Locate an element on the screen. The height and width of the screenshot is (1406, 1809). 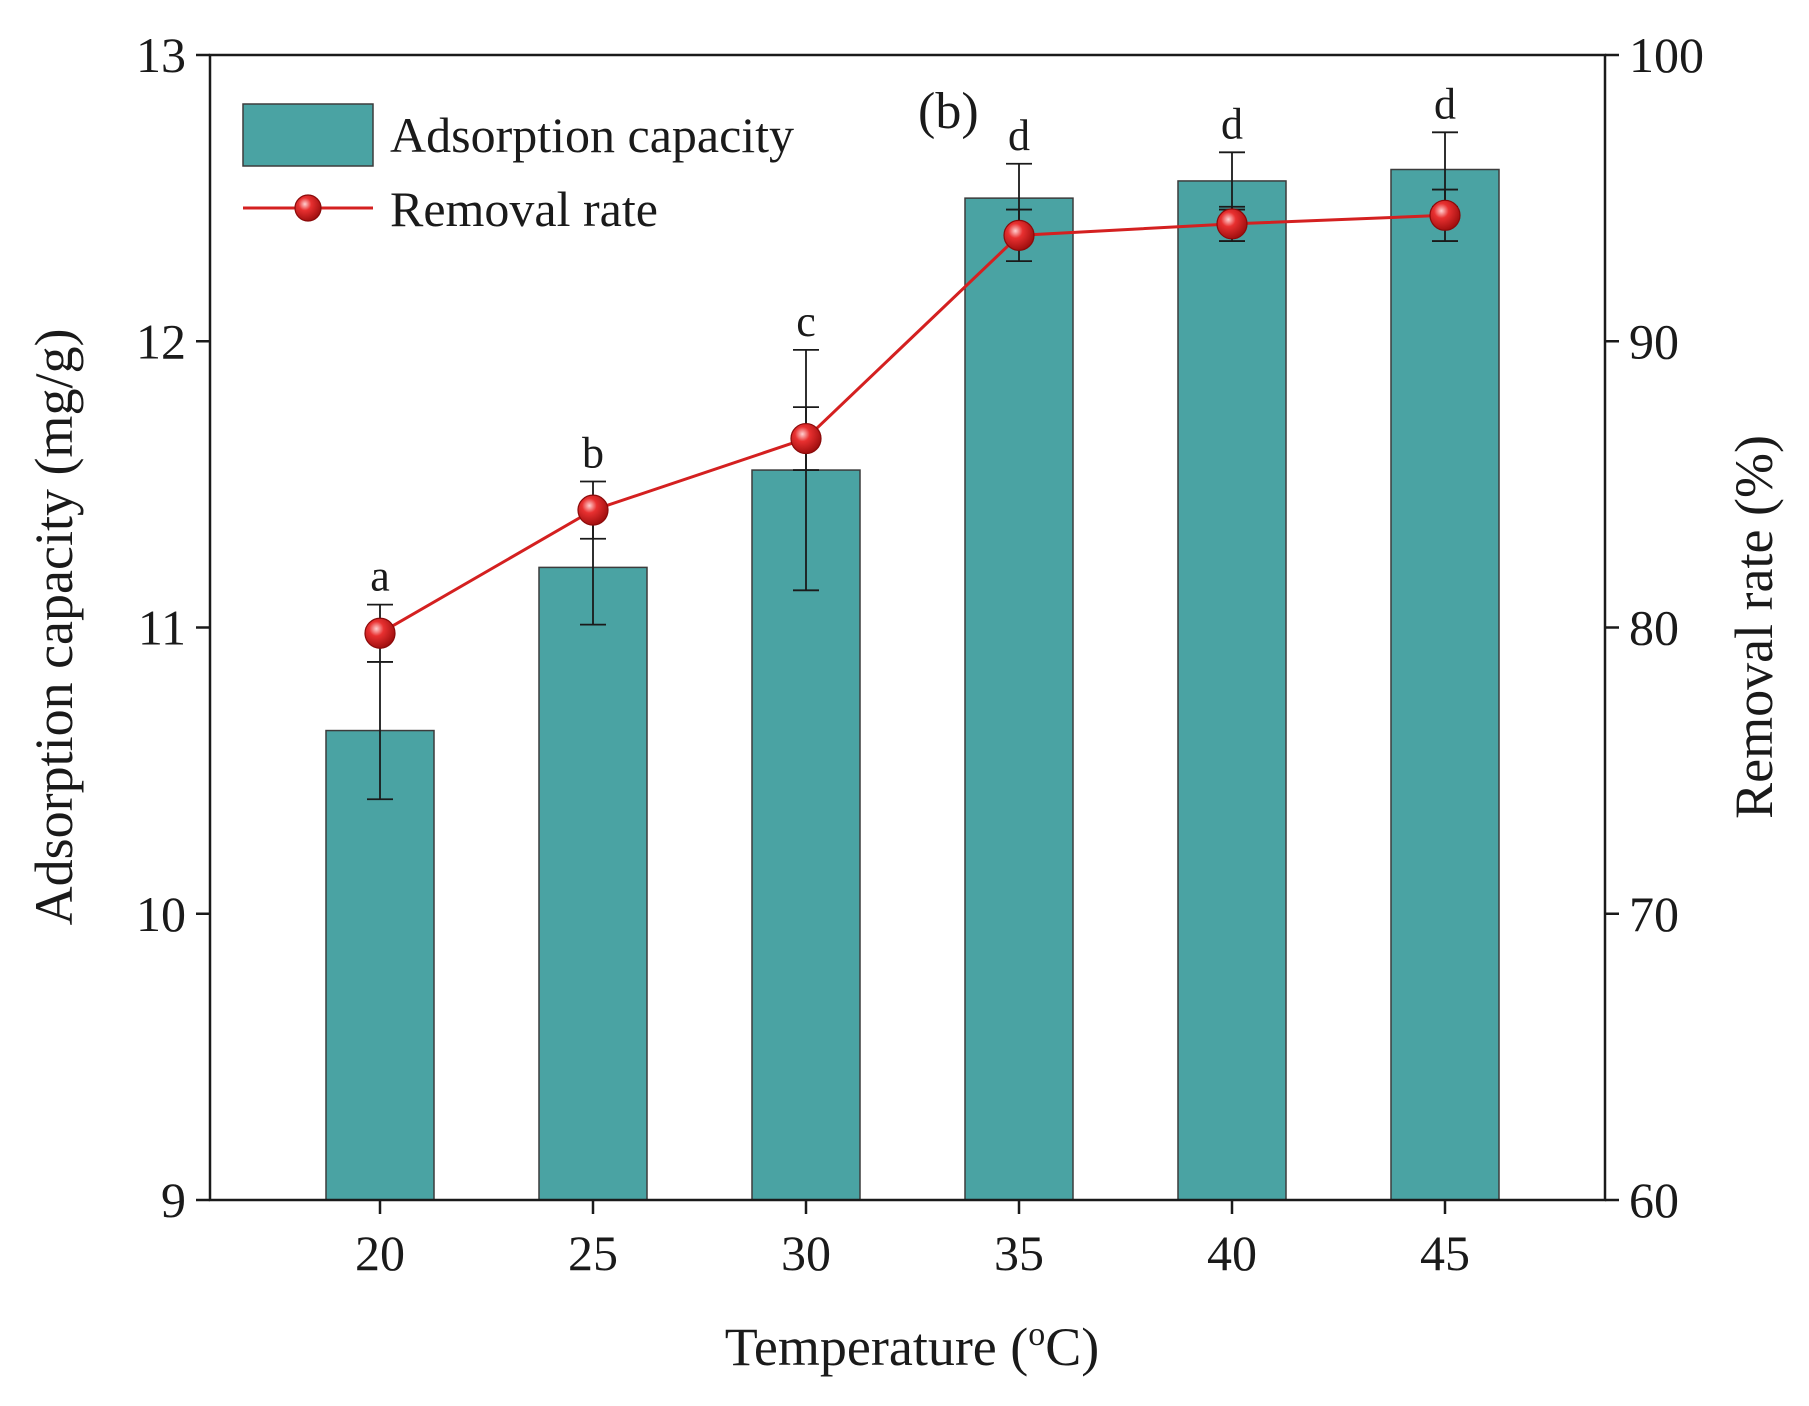
significance-letter-25: b is located at coordinates (593, 453).